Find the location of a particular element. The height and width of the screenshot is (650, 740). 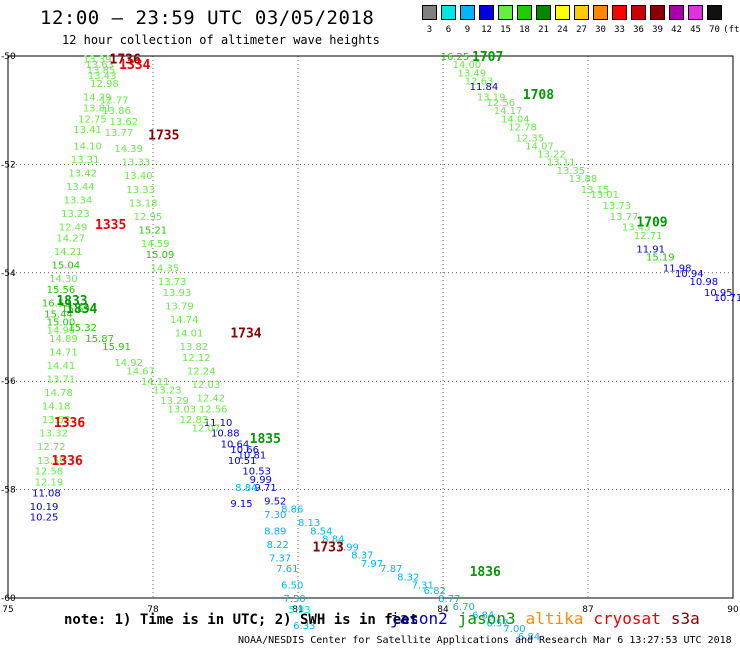

wave-height-value: 14.18 is located at coordinates (56, 407).